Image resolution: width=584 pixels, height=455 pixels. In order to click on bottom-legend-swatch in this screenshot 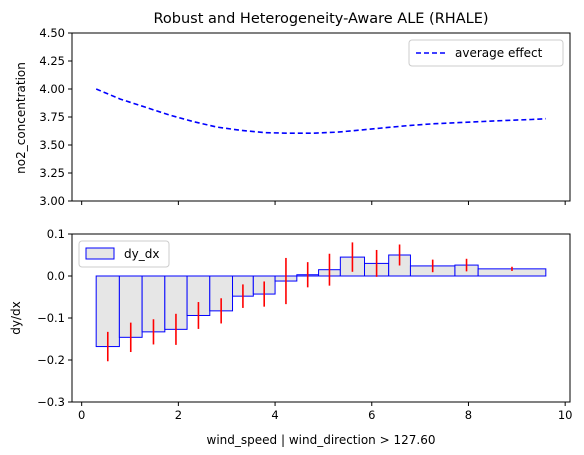, I will do `click(100, 253)`.